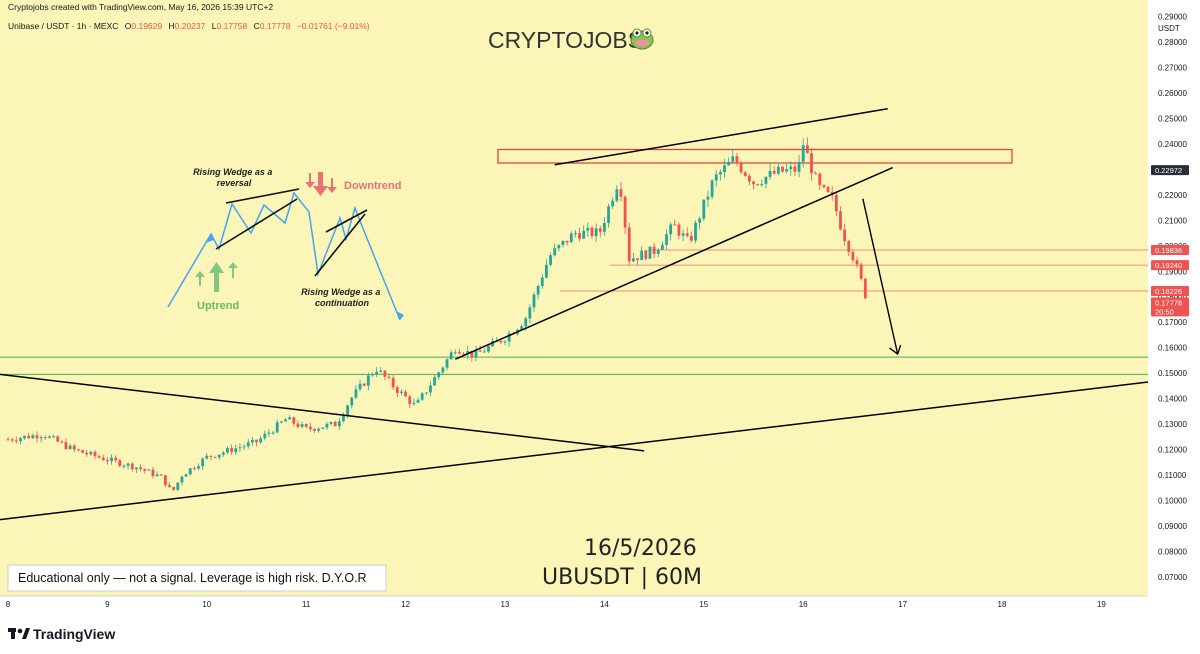  I want to click on tradingview-logo: TradingView, so click(61, 634).